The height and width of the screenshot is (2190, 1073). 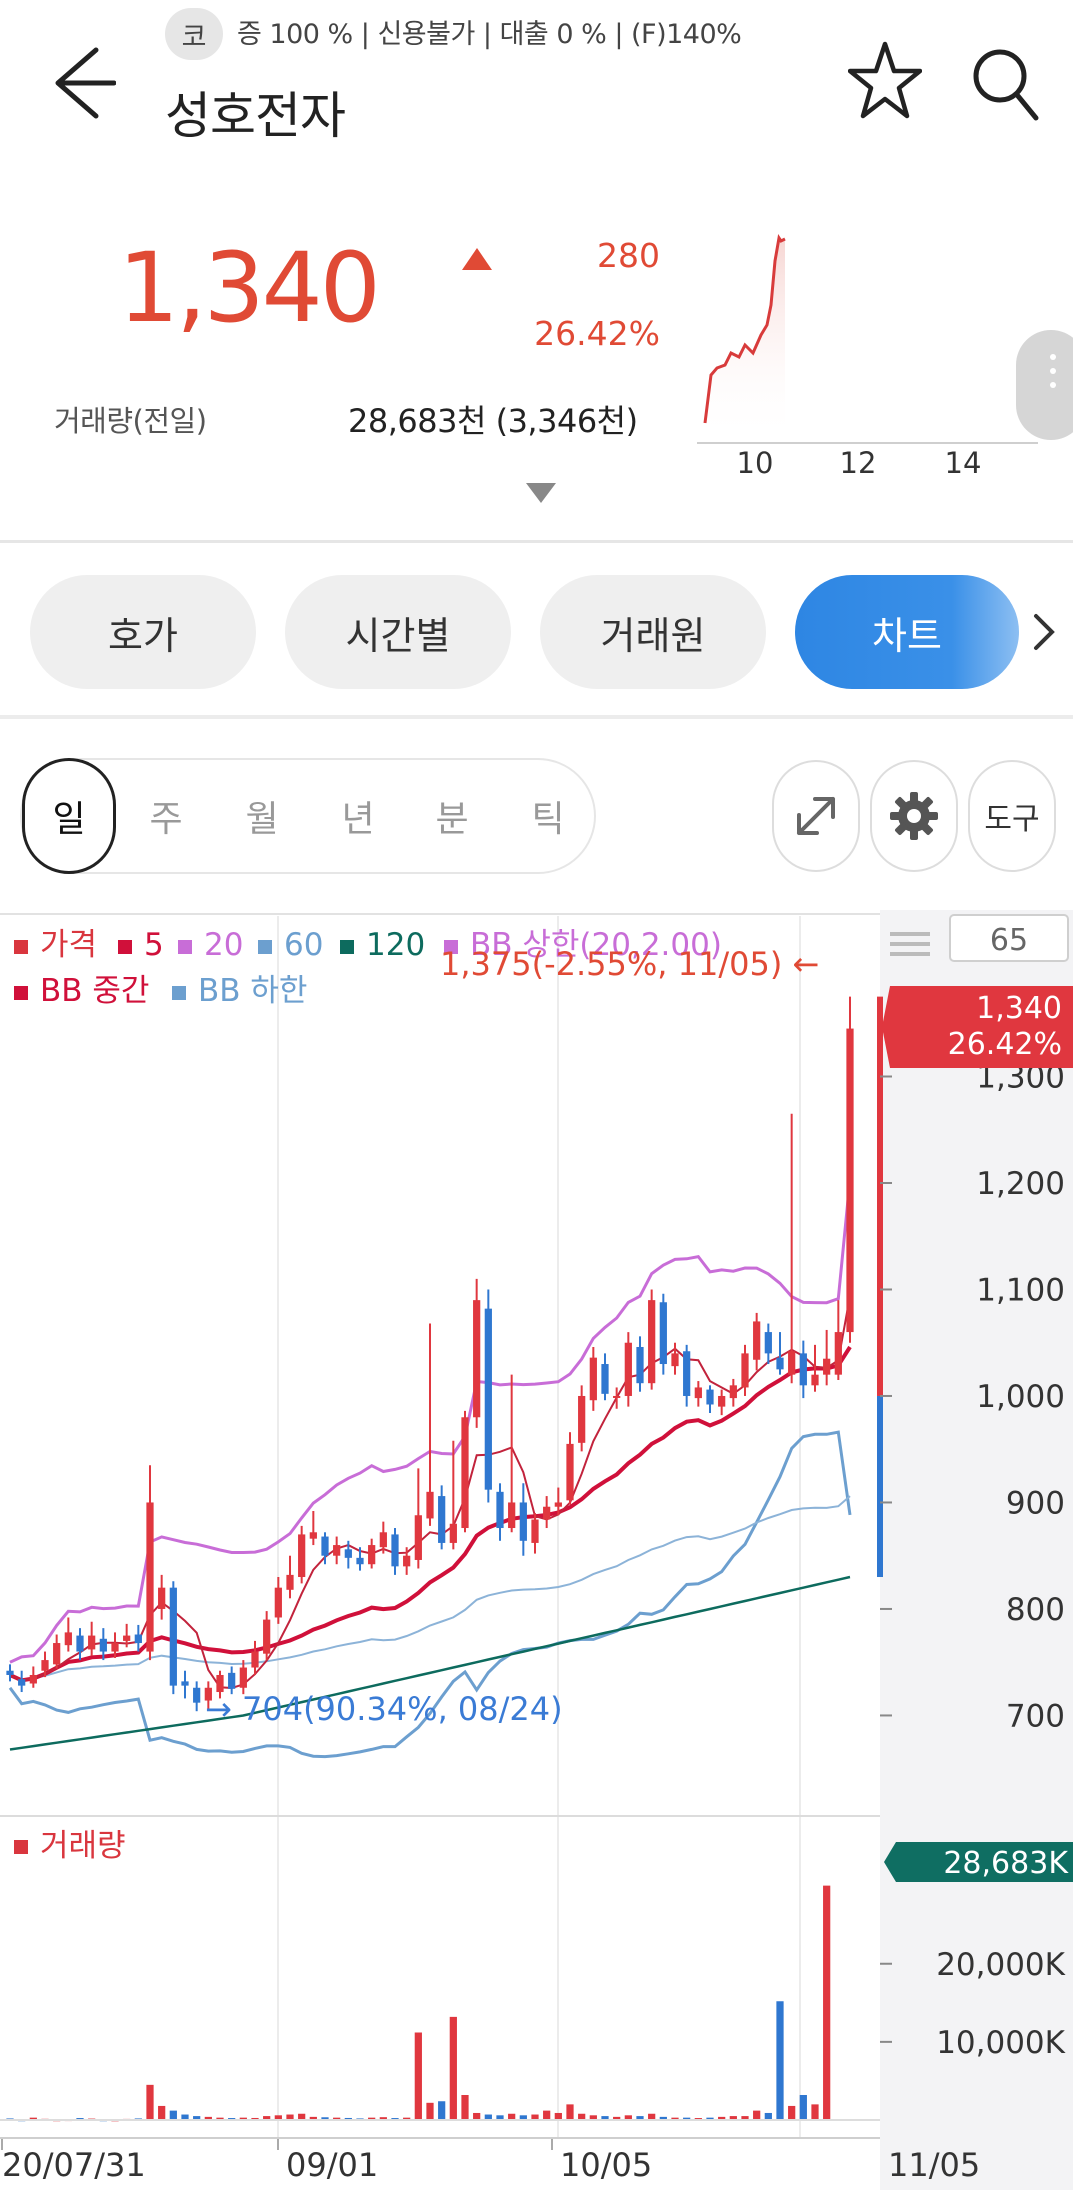 I want to click on chart-expand-button, so click(x=816, y=816).